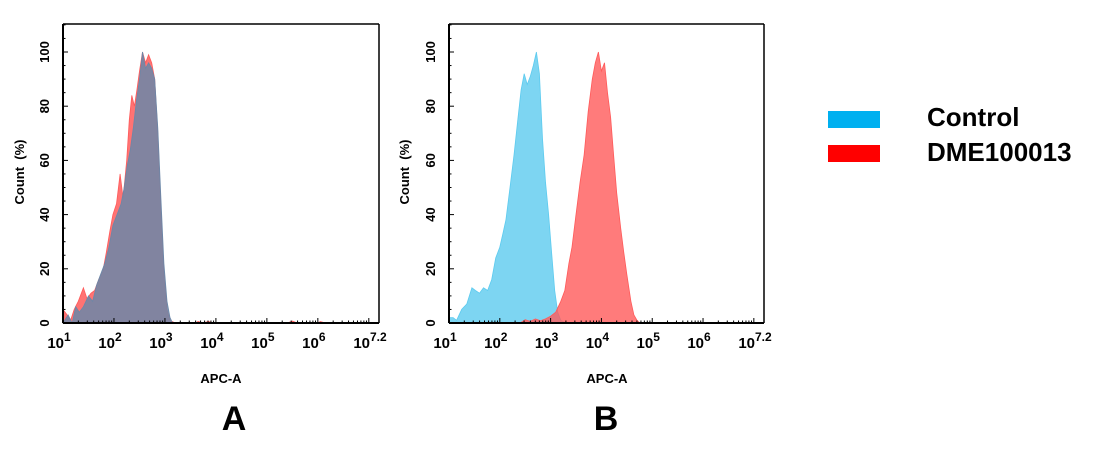  I want to click on legend-item-control: Control, so click(923, 117).